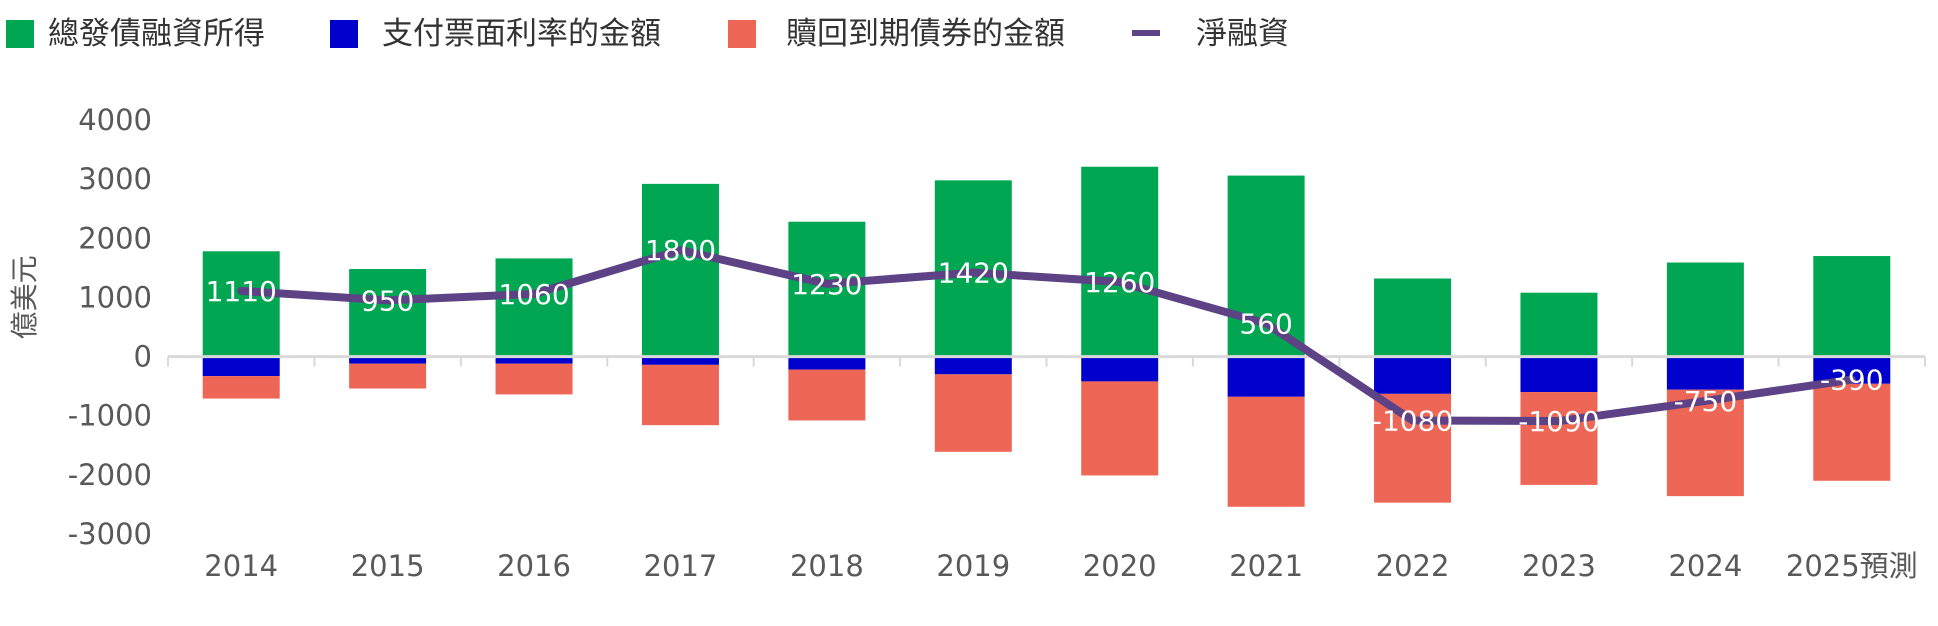  I want to click on net-financing-data-label: -1080, so click(1412, 420).